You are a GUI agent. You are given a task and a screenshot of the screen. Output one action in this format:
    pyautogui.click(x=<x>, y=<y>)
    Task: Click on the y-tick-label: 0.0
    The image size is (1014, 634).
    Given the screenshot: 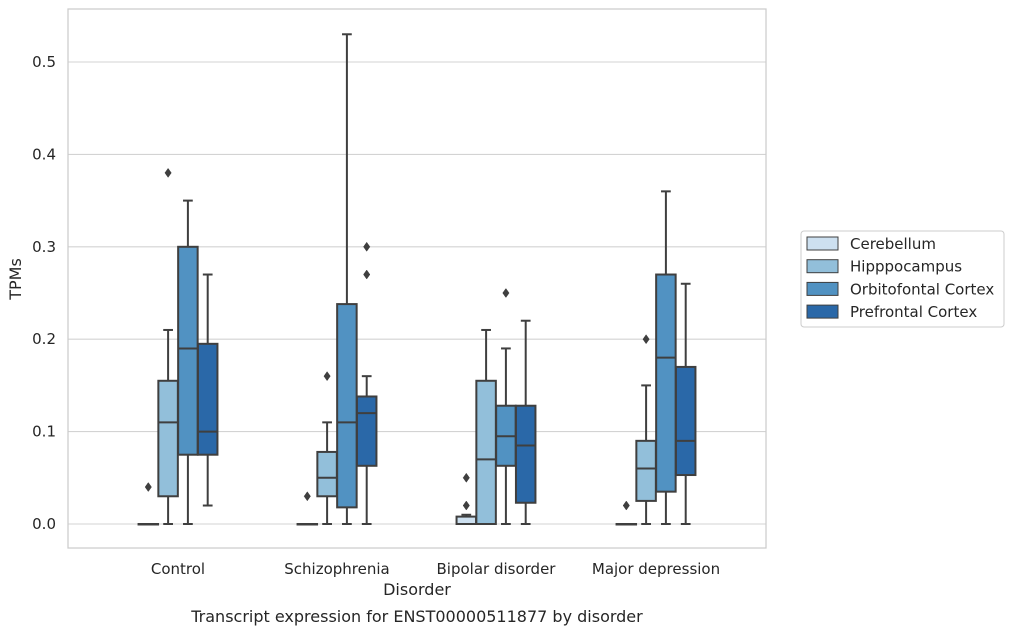 What is the action you would take?
    pyautogui.click(x=44, y=524)
    